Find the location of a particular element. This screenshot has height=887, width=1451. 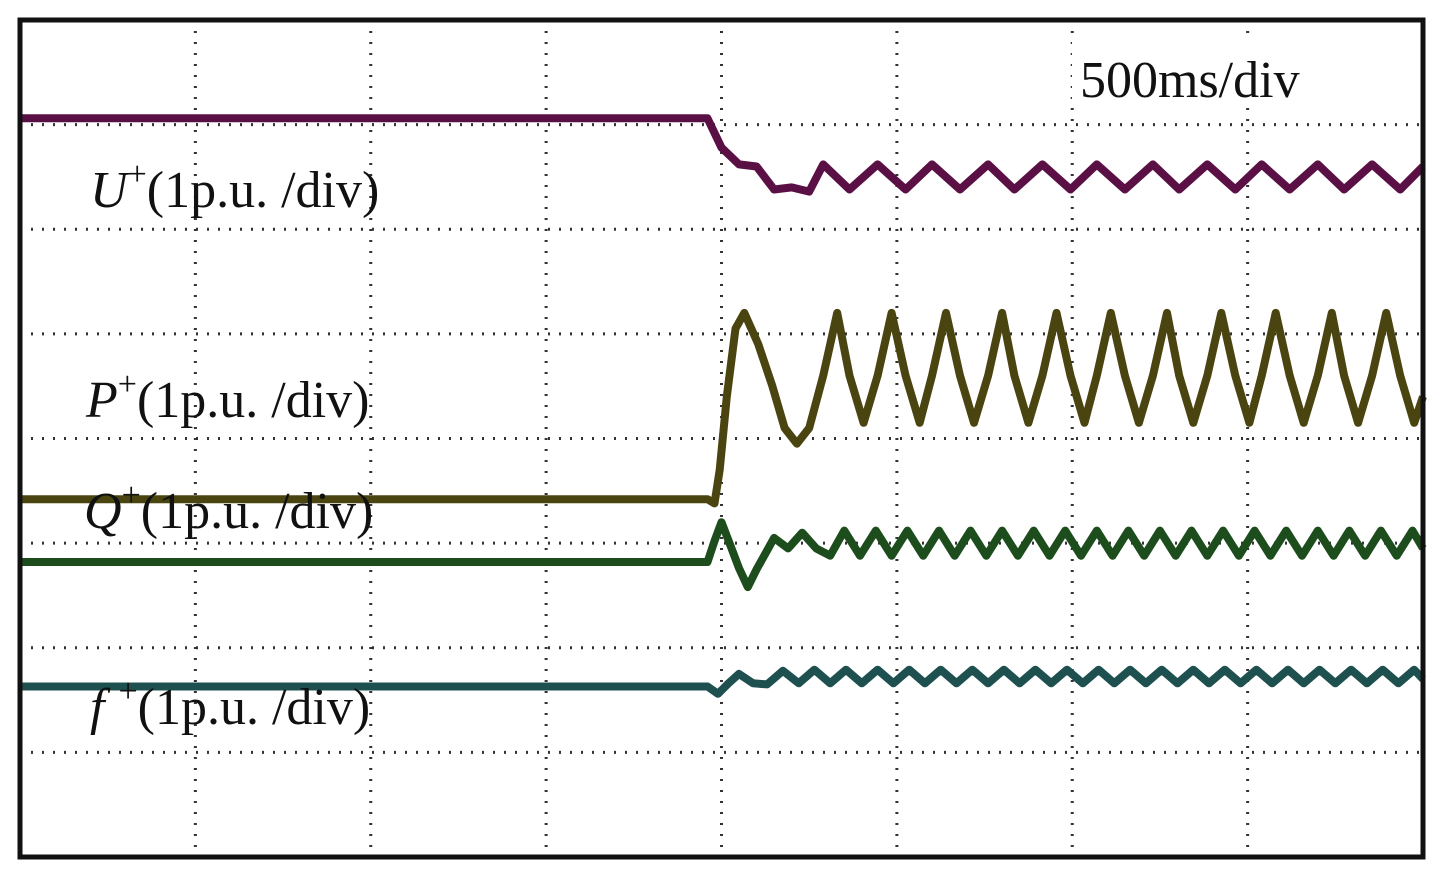

series-label-u-name: U is located at coordinates (110, 190).